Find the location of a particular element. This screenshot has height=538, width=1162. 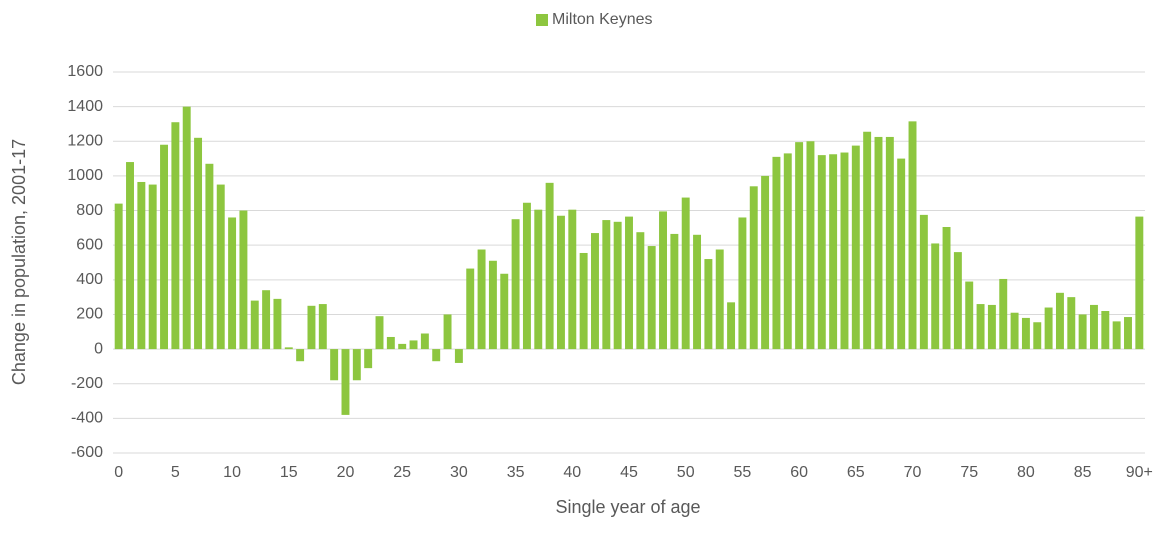

x-tick-label: 10 is located at coordinates (232, 472).